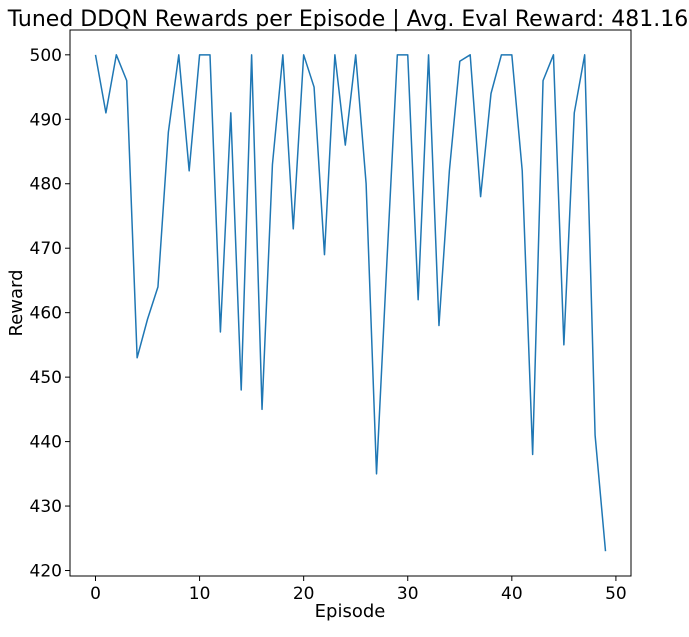 The width and height of the screenshot is (689, 637). What do you see at coordinates (304, 594) in the screenshot?
I see `x-tick-label: 20` at bounding box center [304, 594].